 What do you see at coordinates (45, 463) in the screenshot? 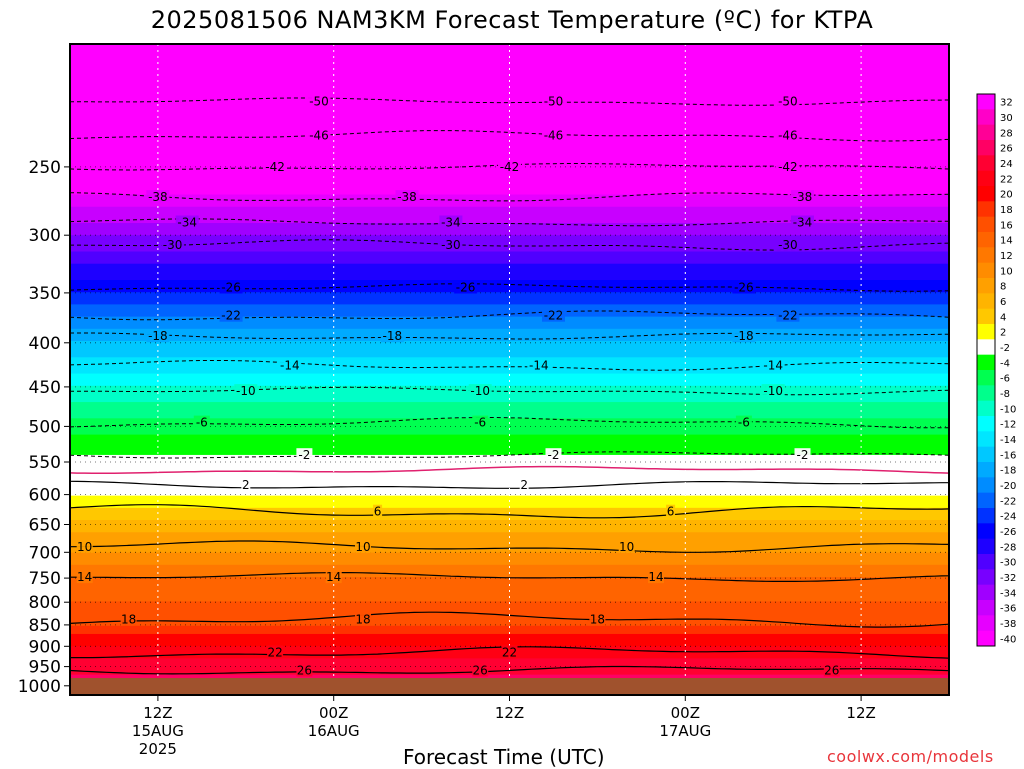
I see `y-tick-label: 550` at bounding box center [45, 463].